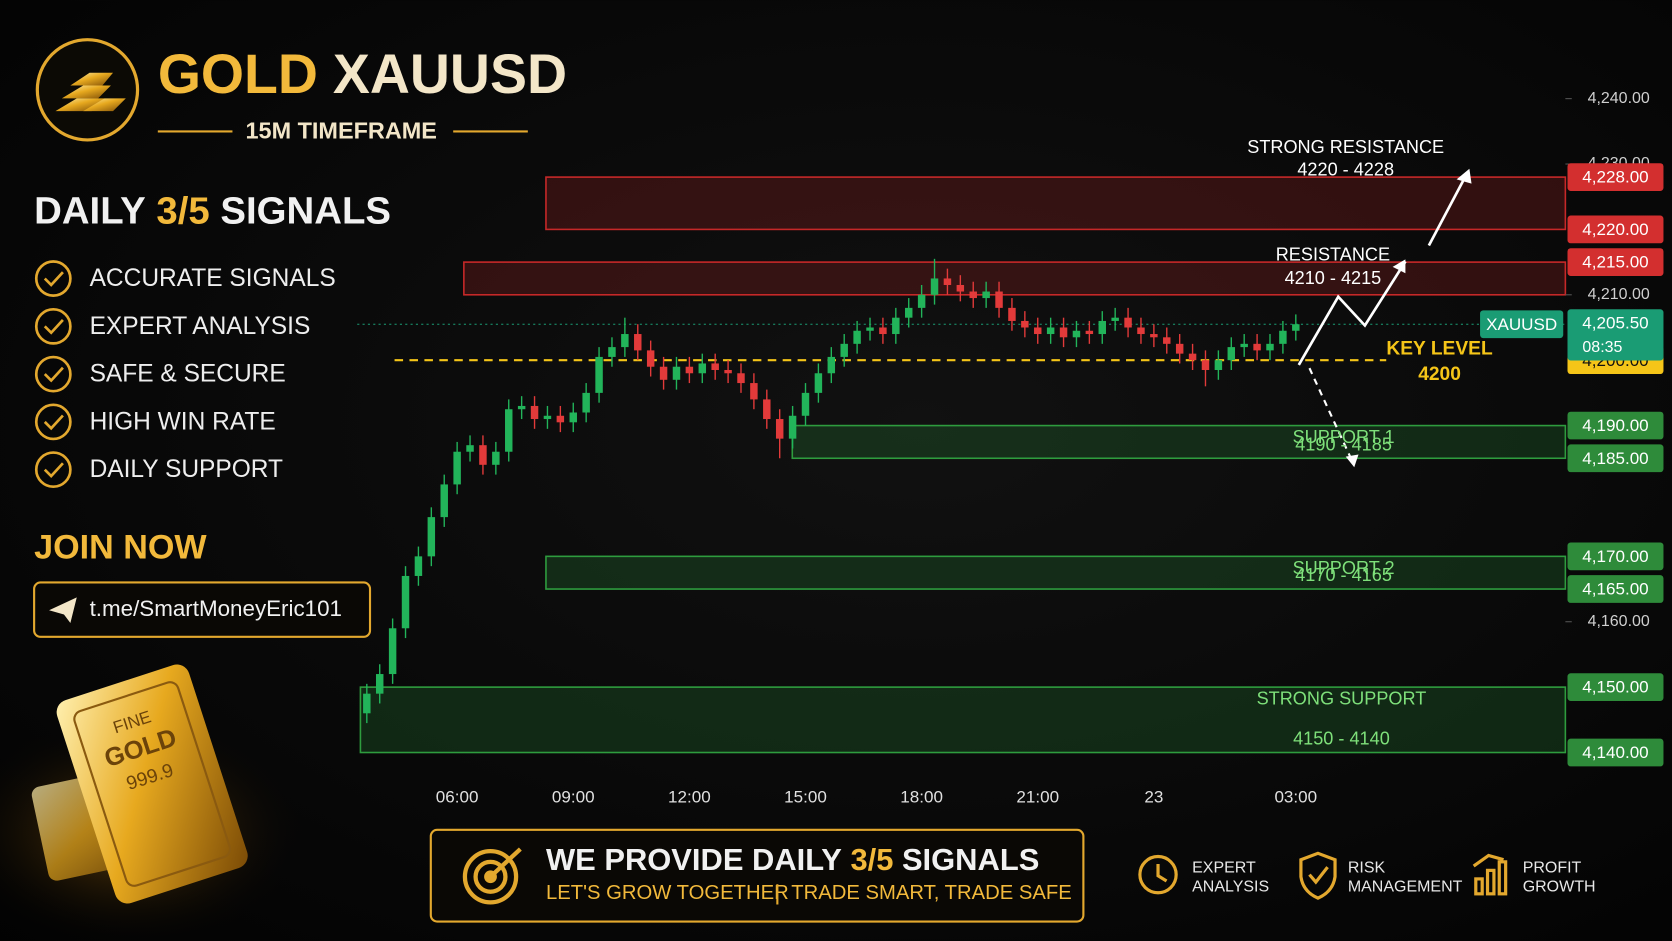 The image size is (1672, 941). I want to click on feature-label: GROWTH, so click(1559, 887).